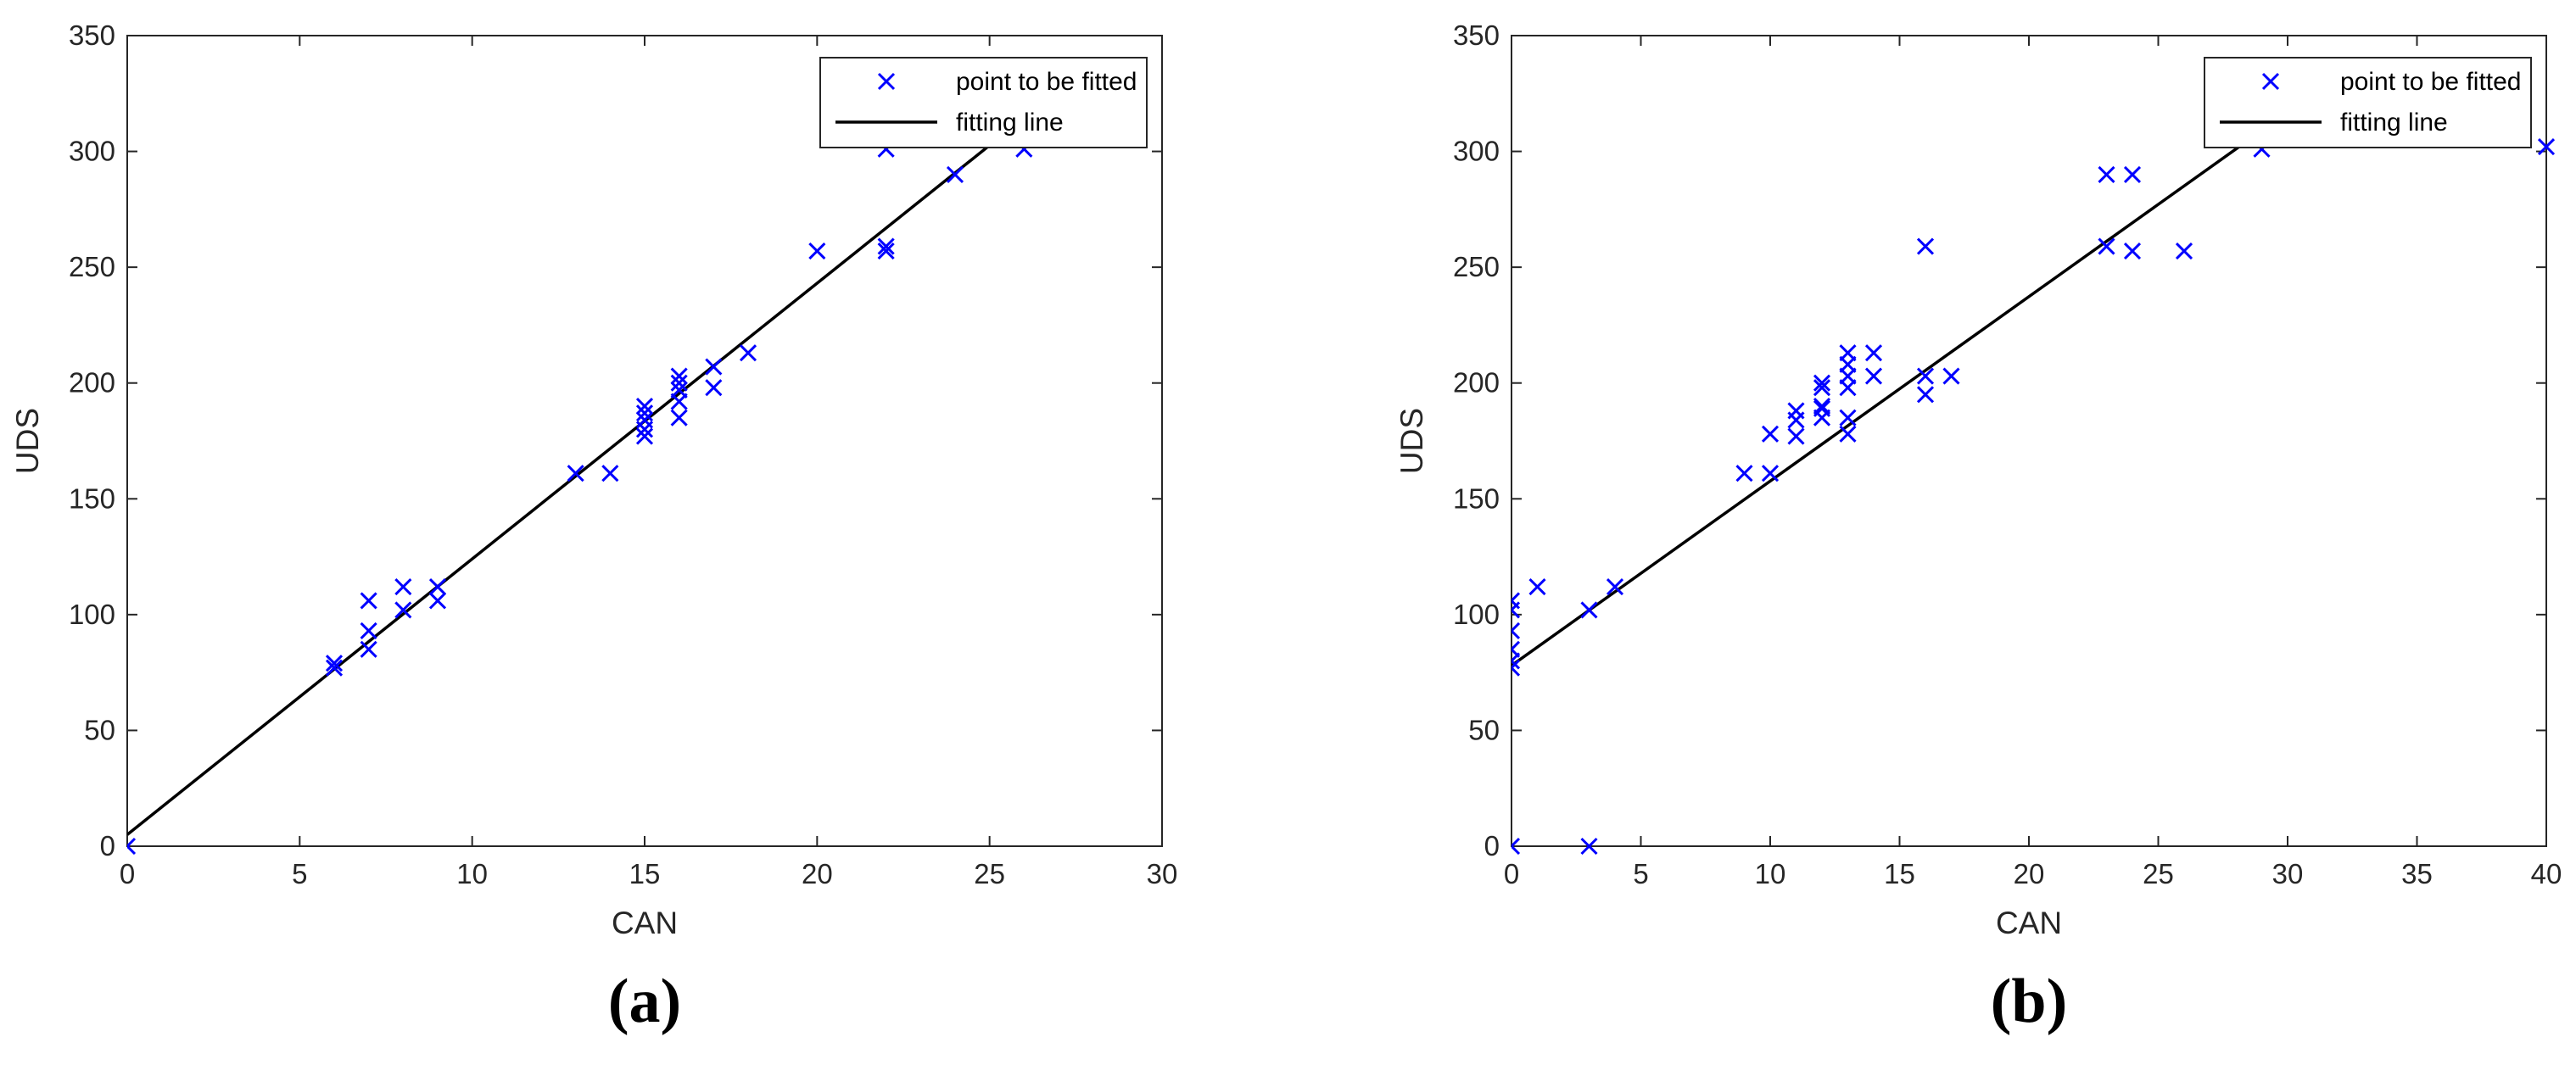 The image size is (2576, 1076). I want to click on legend-marker-x, so click(2270, 82).